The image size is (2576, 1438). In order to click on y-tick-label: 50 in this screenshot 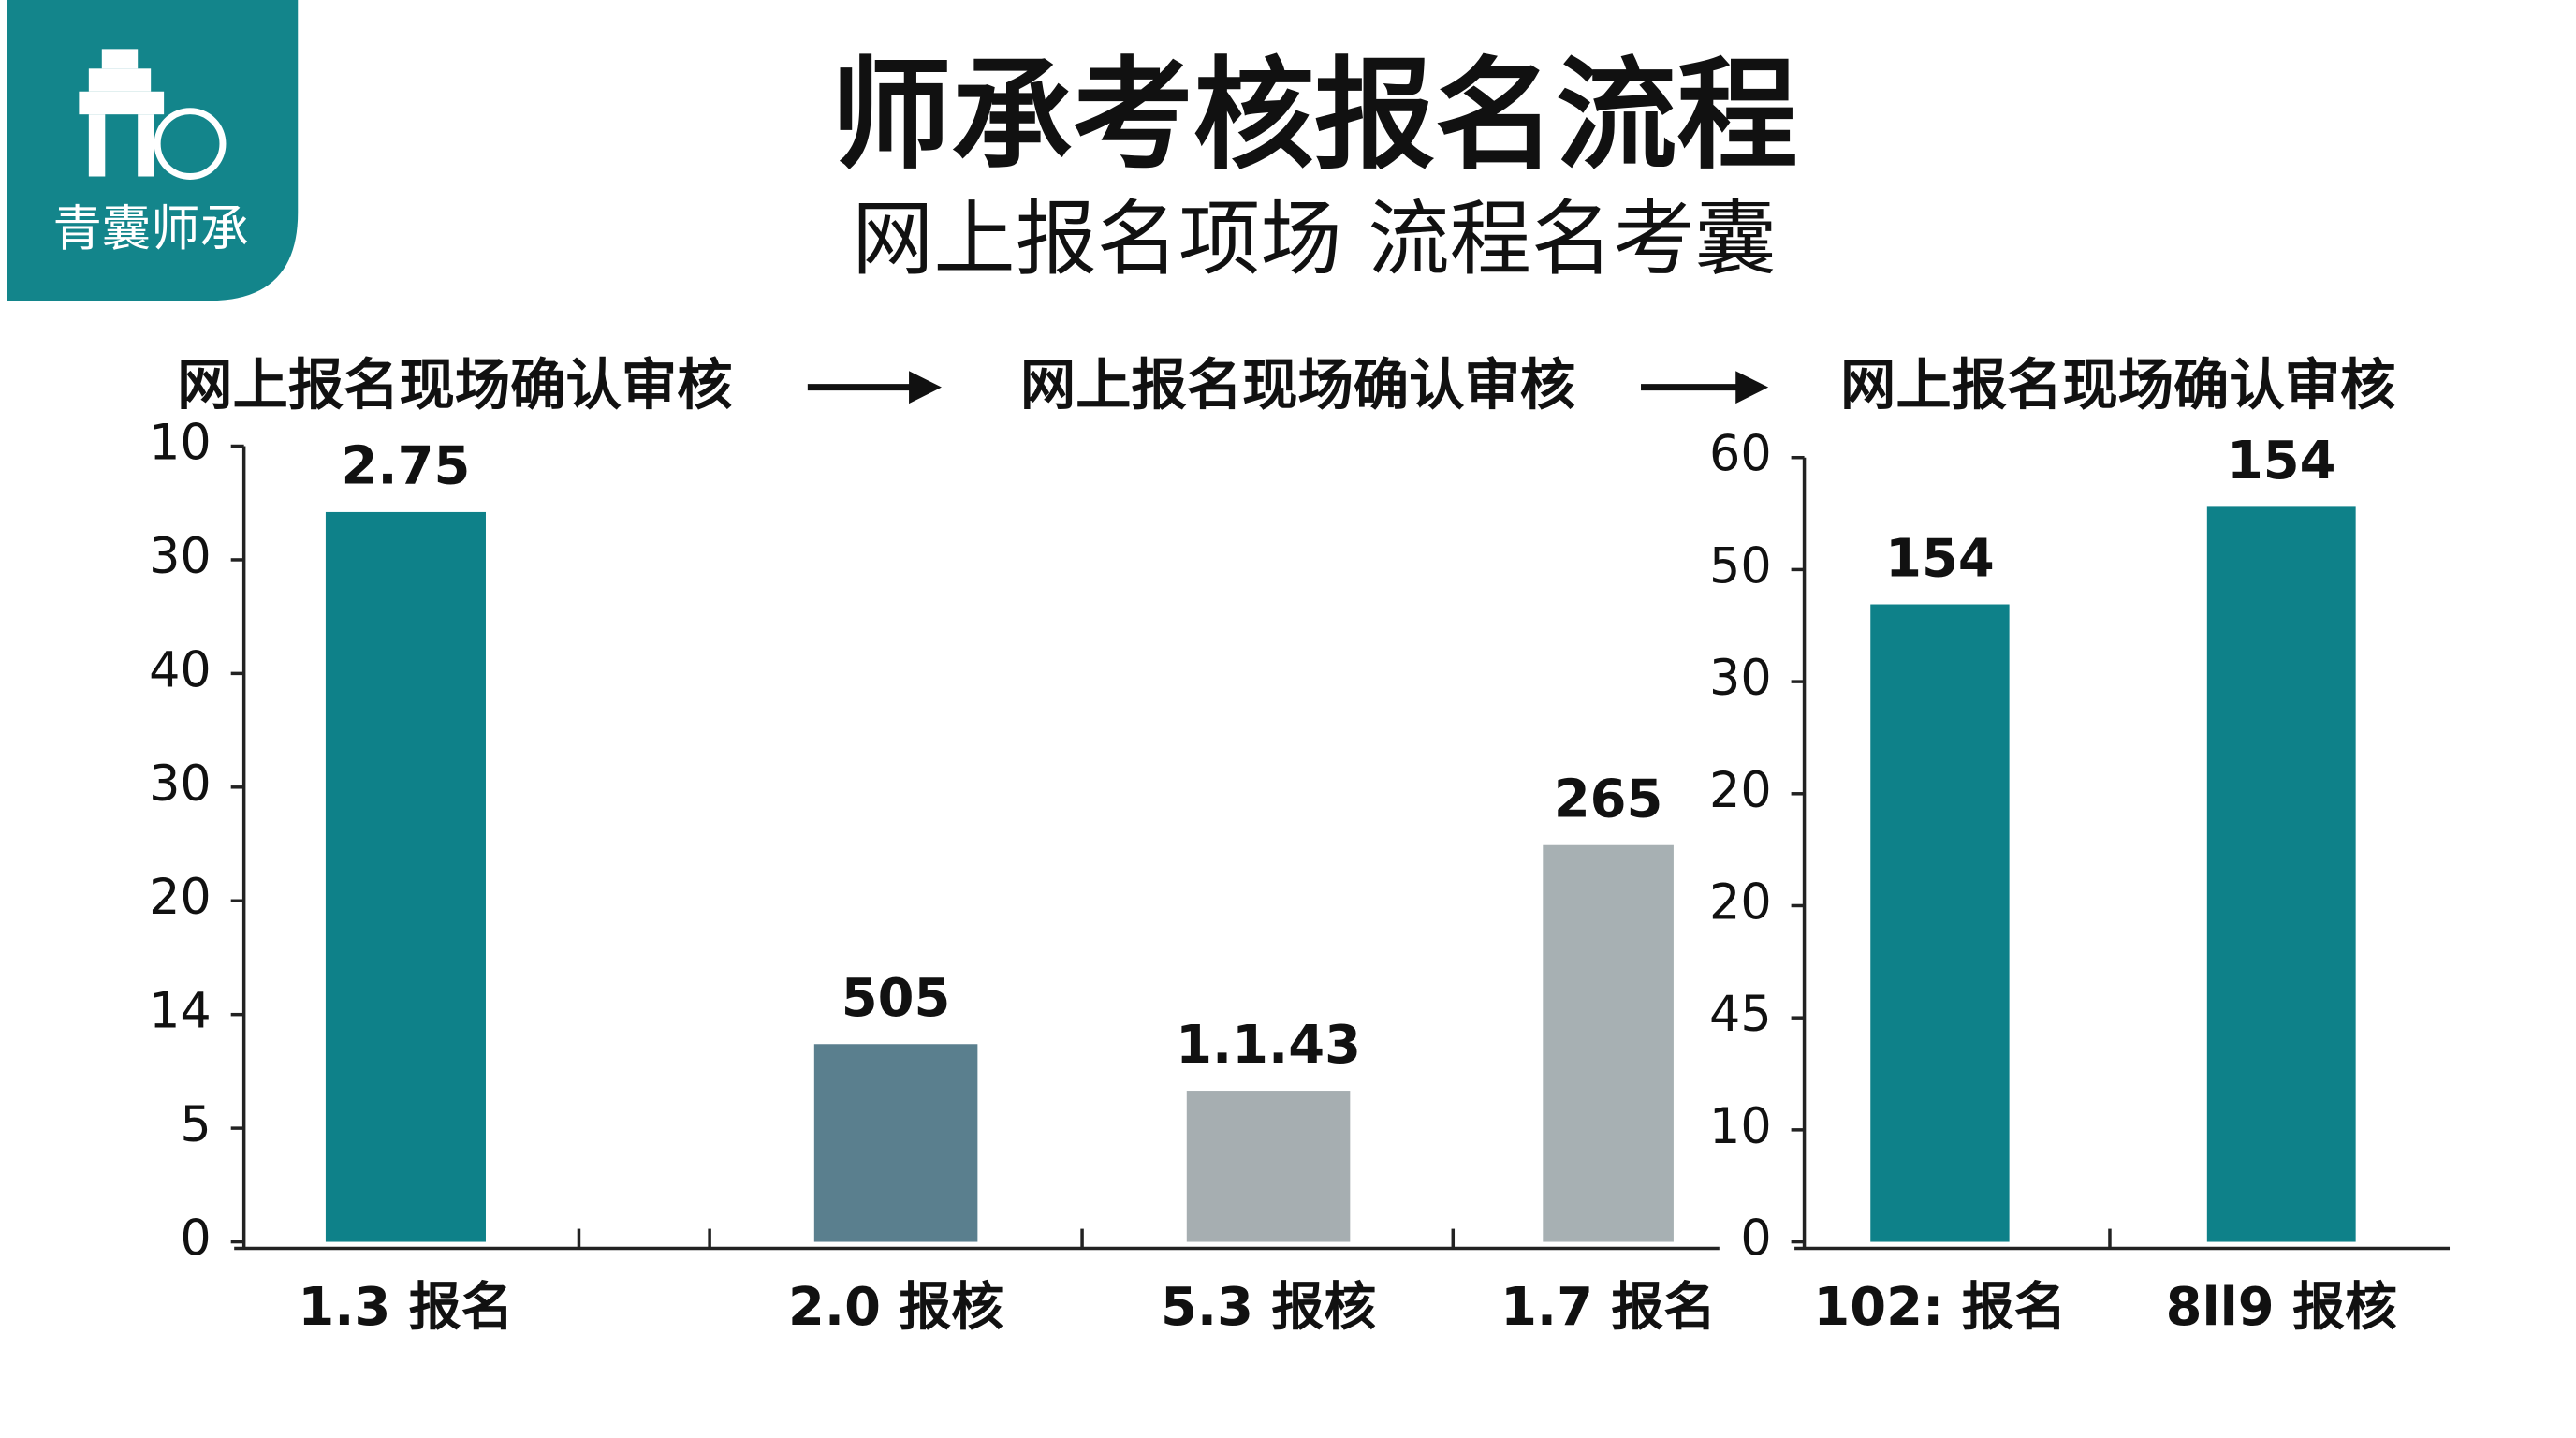, I will do `click(1740, 565)`.